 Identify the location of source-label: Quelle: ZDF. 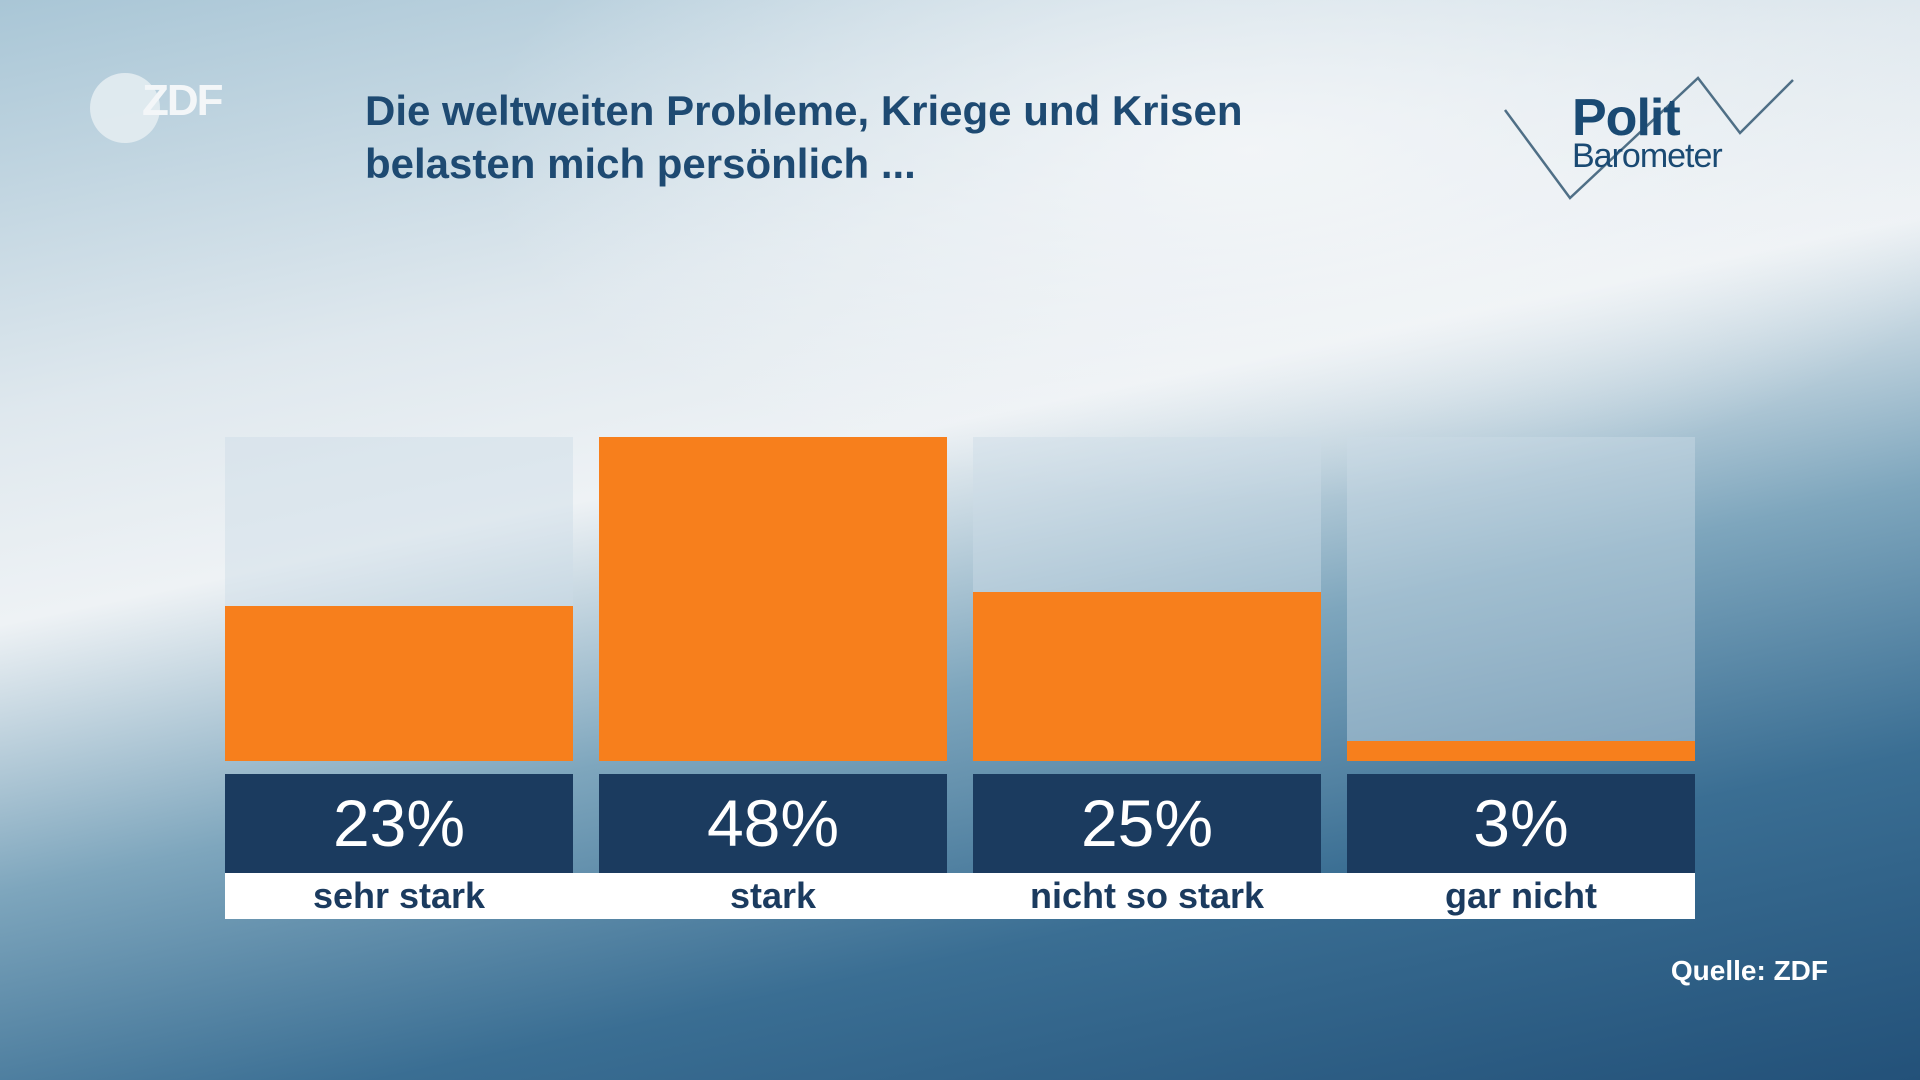
(1749, 970).